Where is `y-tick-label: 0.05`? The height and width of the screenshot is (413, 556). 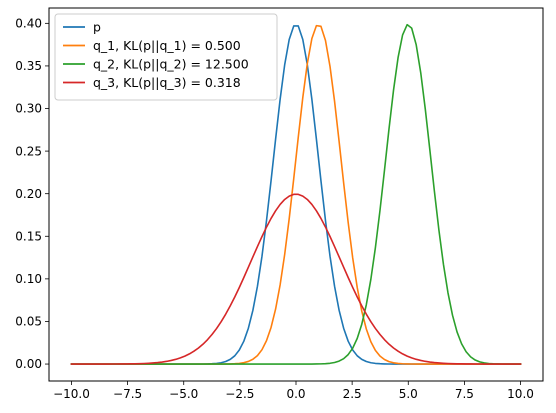 y-tick-label: 0.05 is located at coordinates (28, 322).